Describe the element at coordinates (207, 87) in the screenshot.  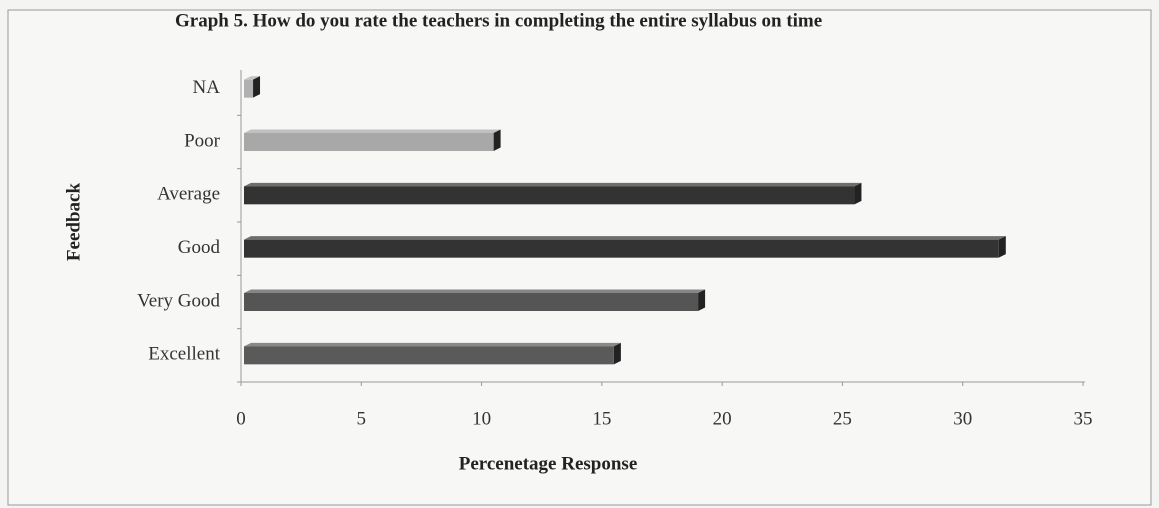
I see `y-tick-label: NA` at that location.